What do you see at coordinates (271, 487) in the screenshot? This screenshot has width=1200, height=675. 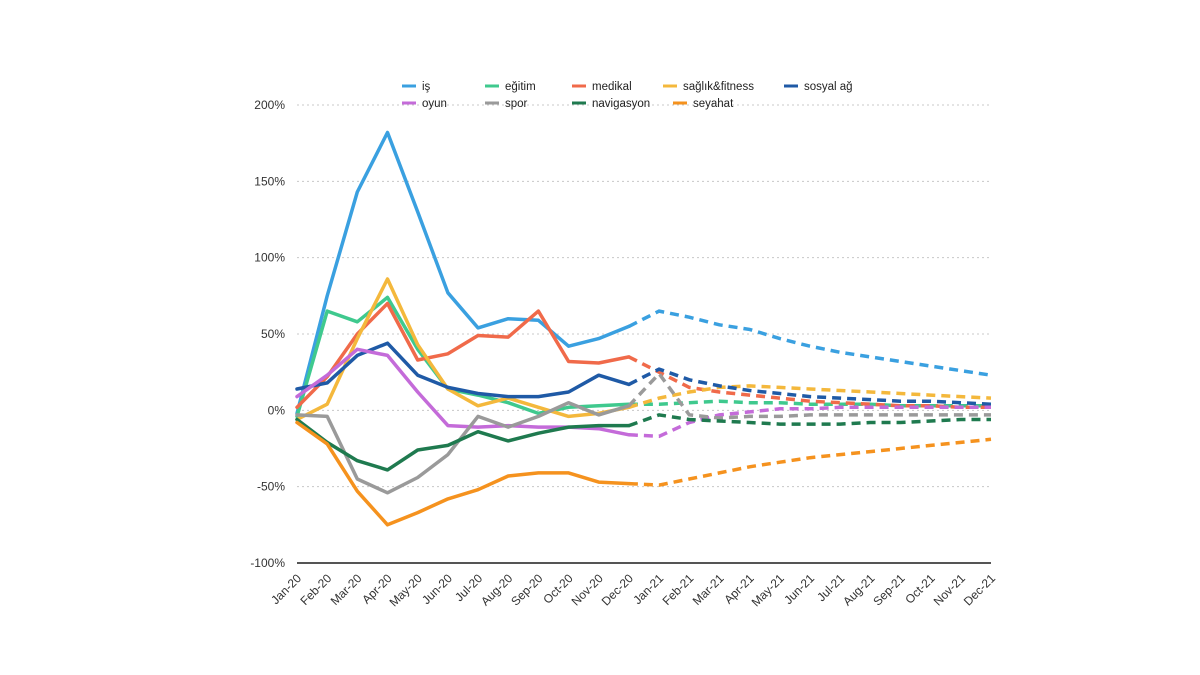 I see `y-tick-label: -50%` at bounding box center [271, 487].